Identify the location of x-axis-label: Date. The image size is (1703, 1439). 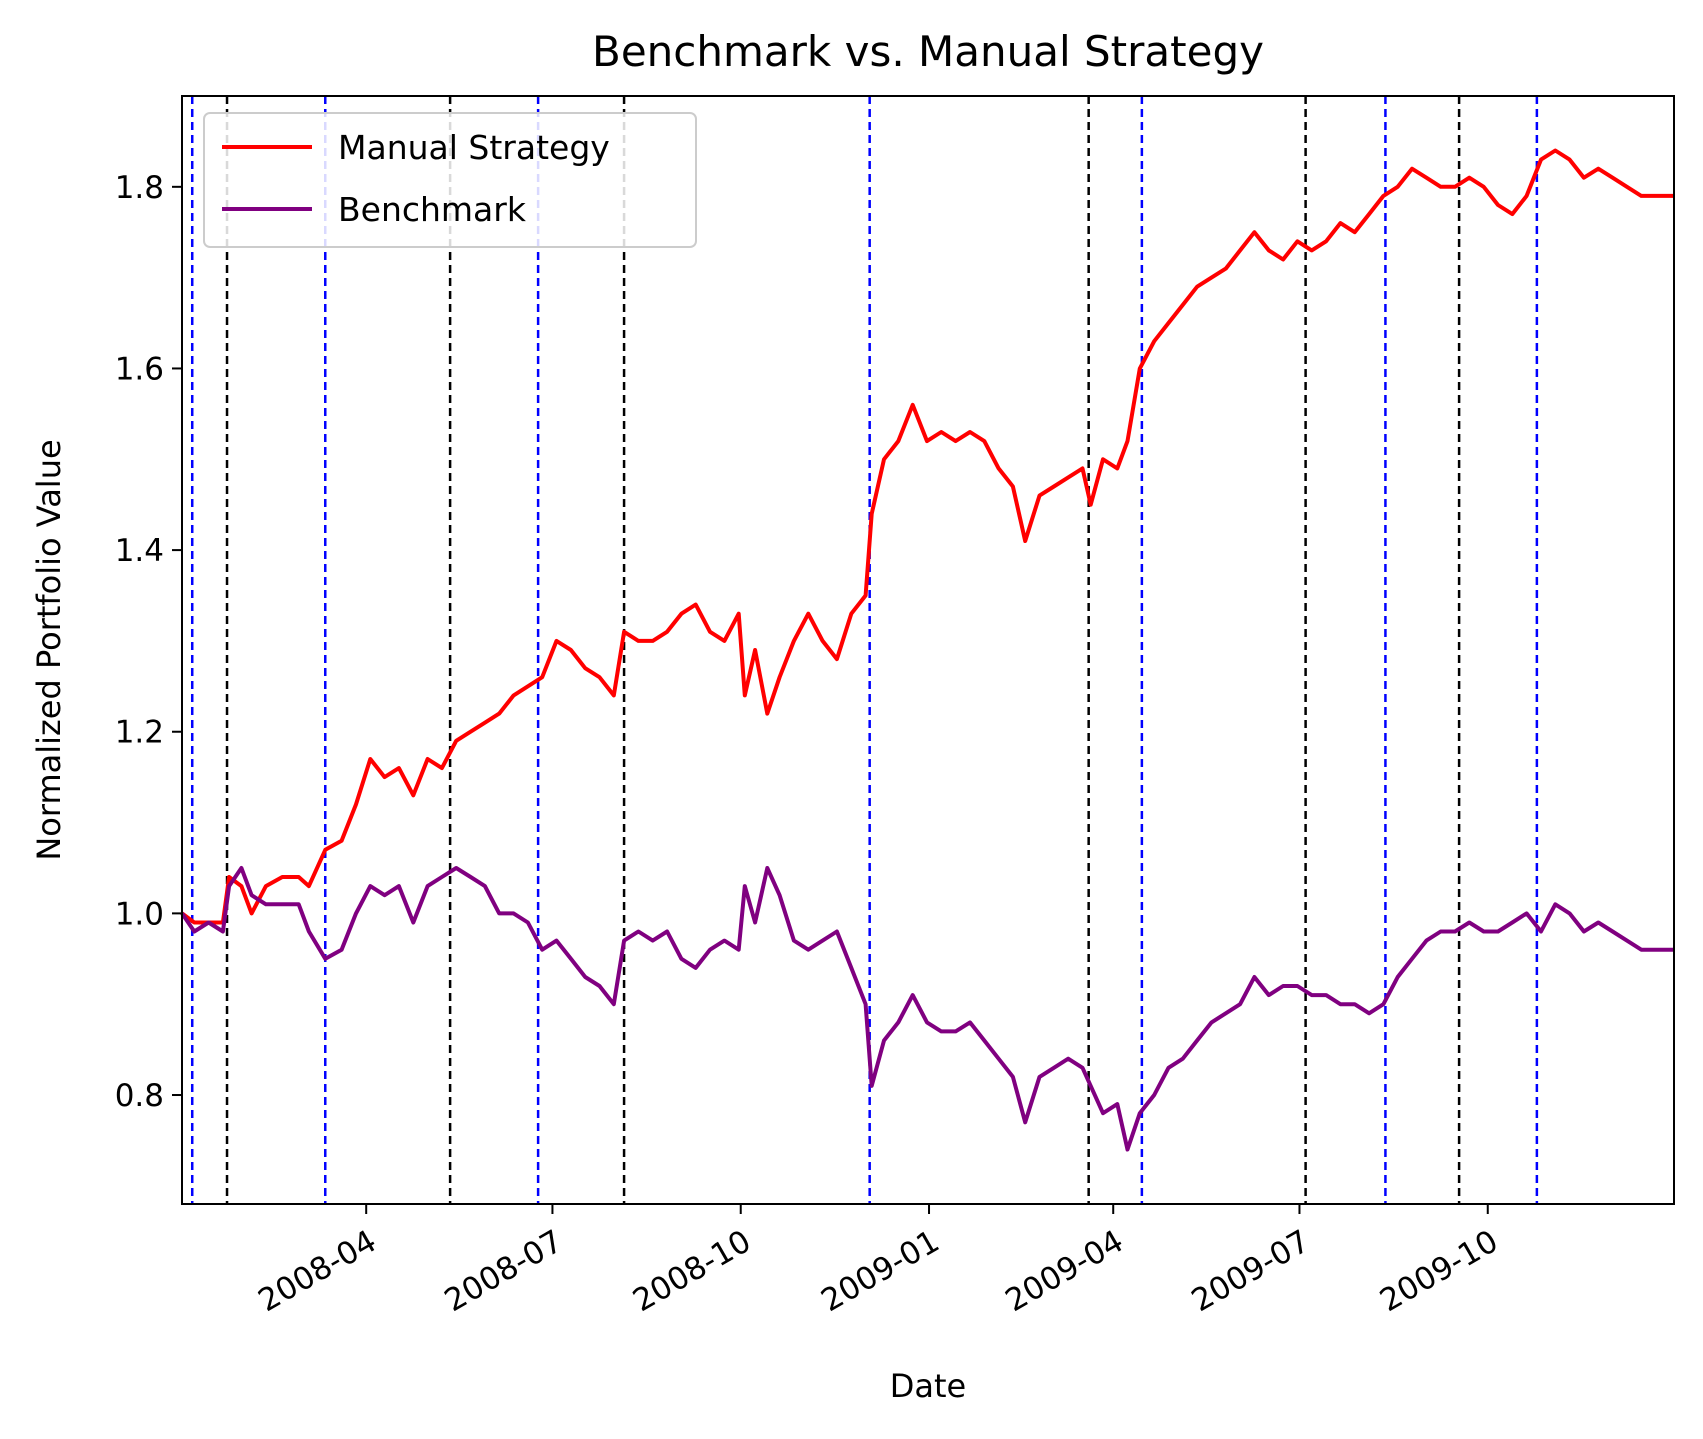
(928, 1386).